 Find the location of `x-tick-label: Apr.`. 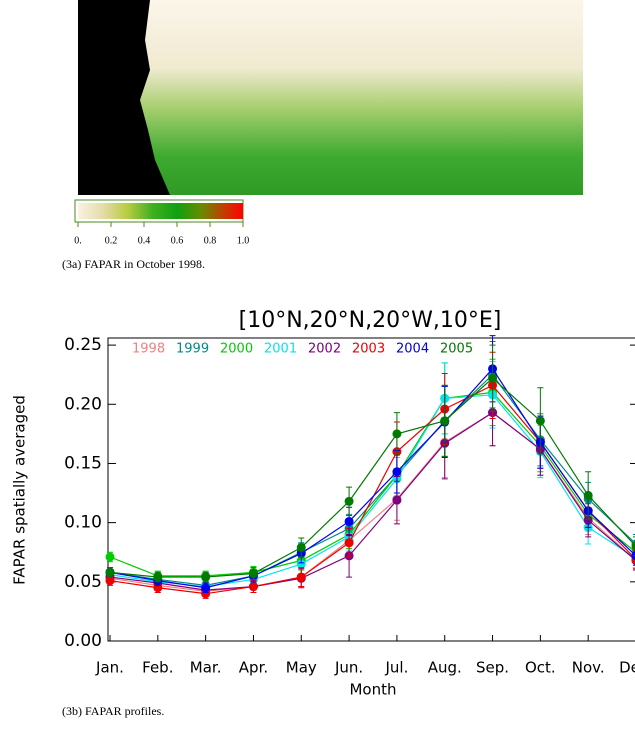

x-tick-label: Apr. is located at coordinates (253, 668).